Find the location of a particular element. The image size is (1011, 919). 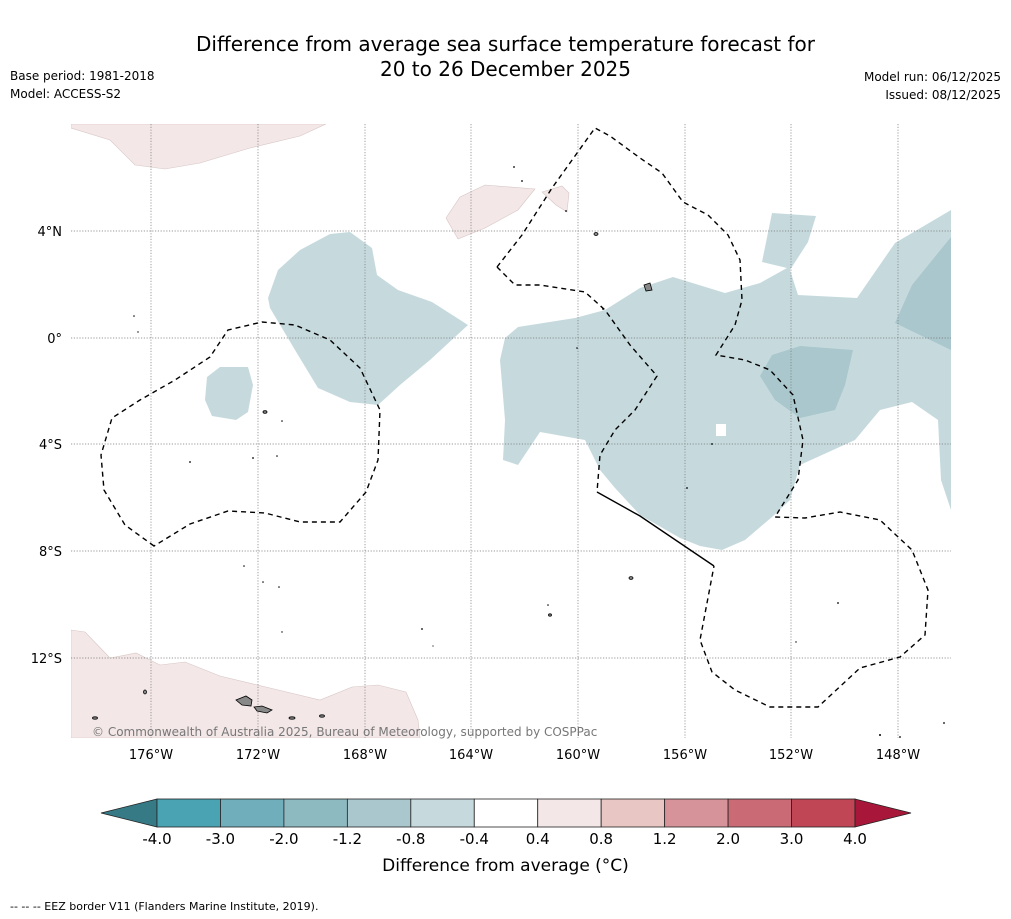

latitude-labels: 4°N 0° 4°S 8°S 12°S is located at coordinates (46, 446).